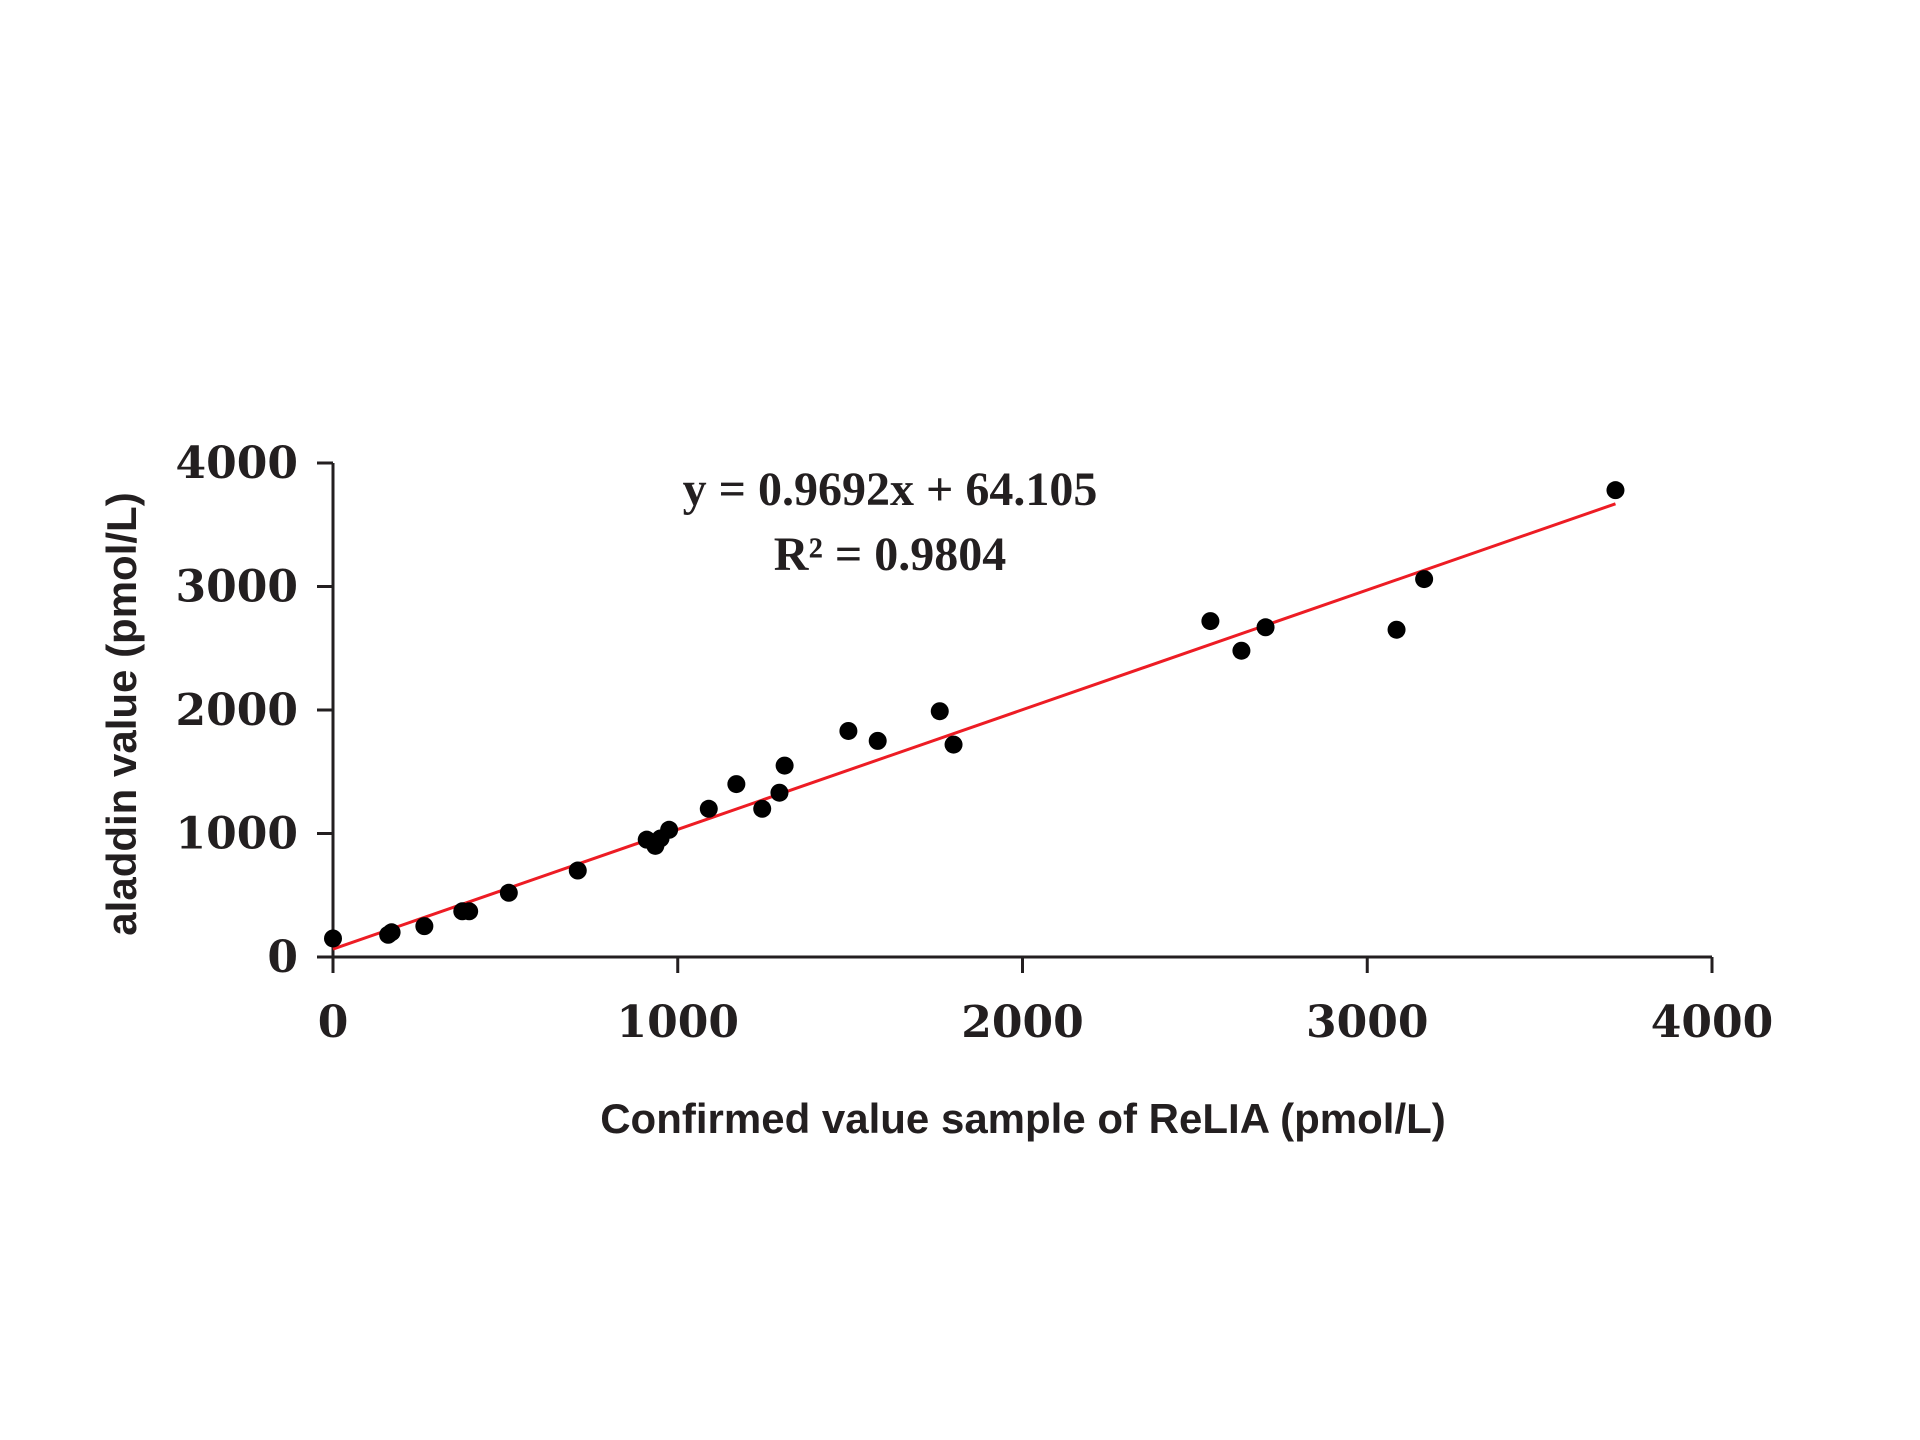 This screenshot has height=1440, width=1920. What do you see at coordinates (1367, 1022) in the screenshot?
I see `x-tick-label: 3000` at bounding box center [1367, 1022].